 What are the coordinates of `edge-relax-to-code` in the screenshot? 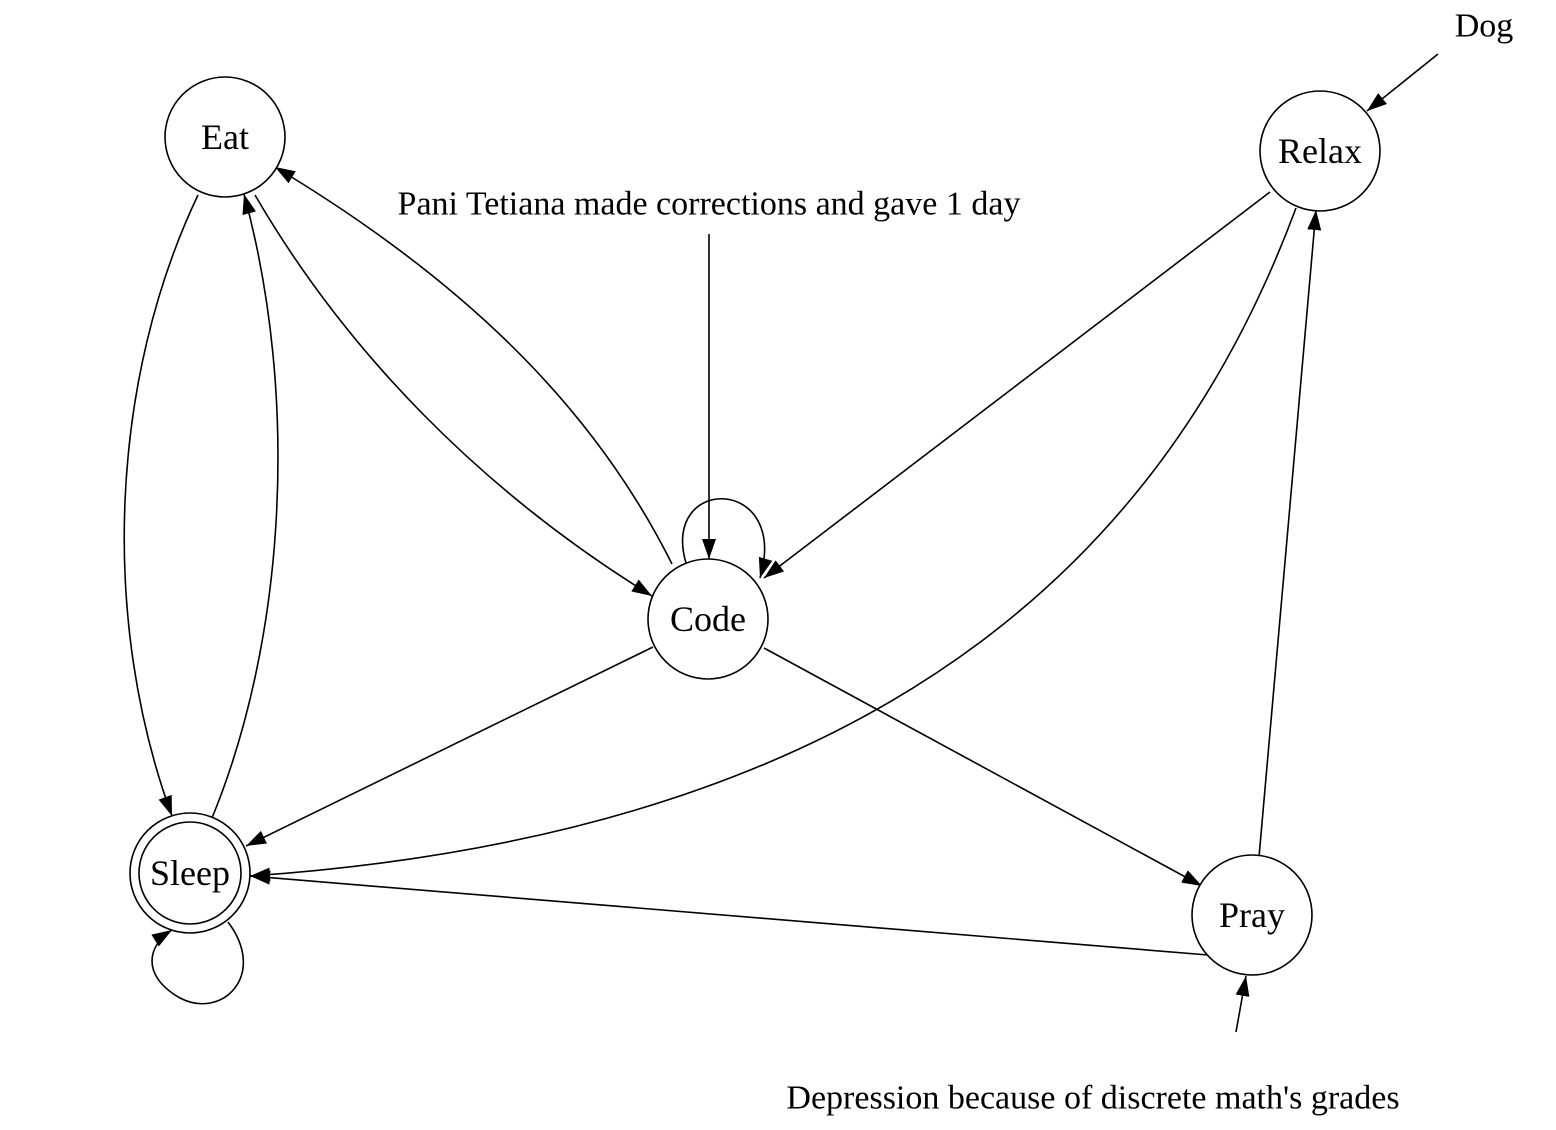 It's located at (1017, 385).